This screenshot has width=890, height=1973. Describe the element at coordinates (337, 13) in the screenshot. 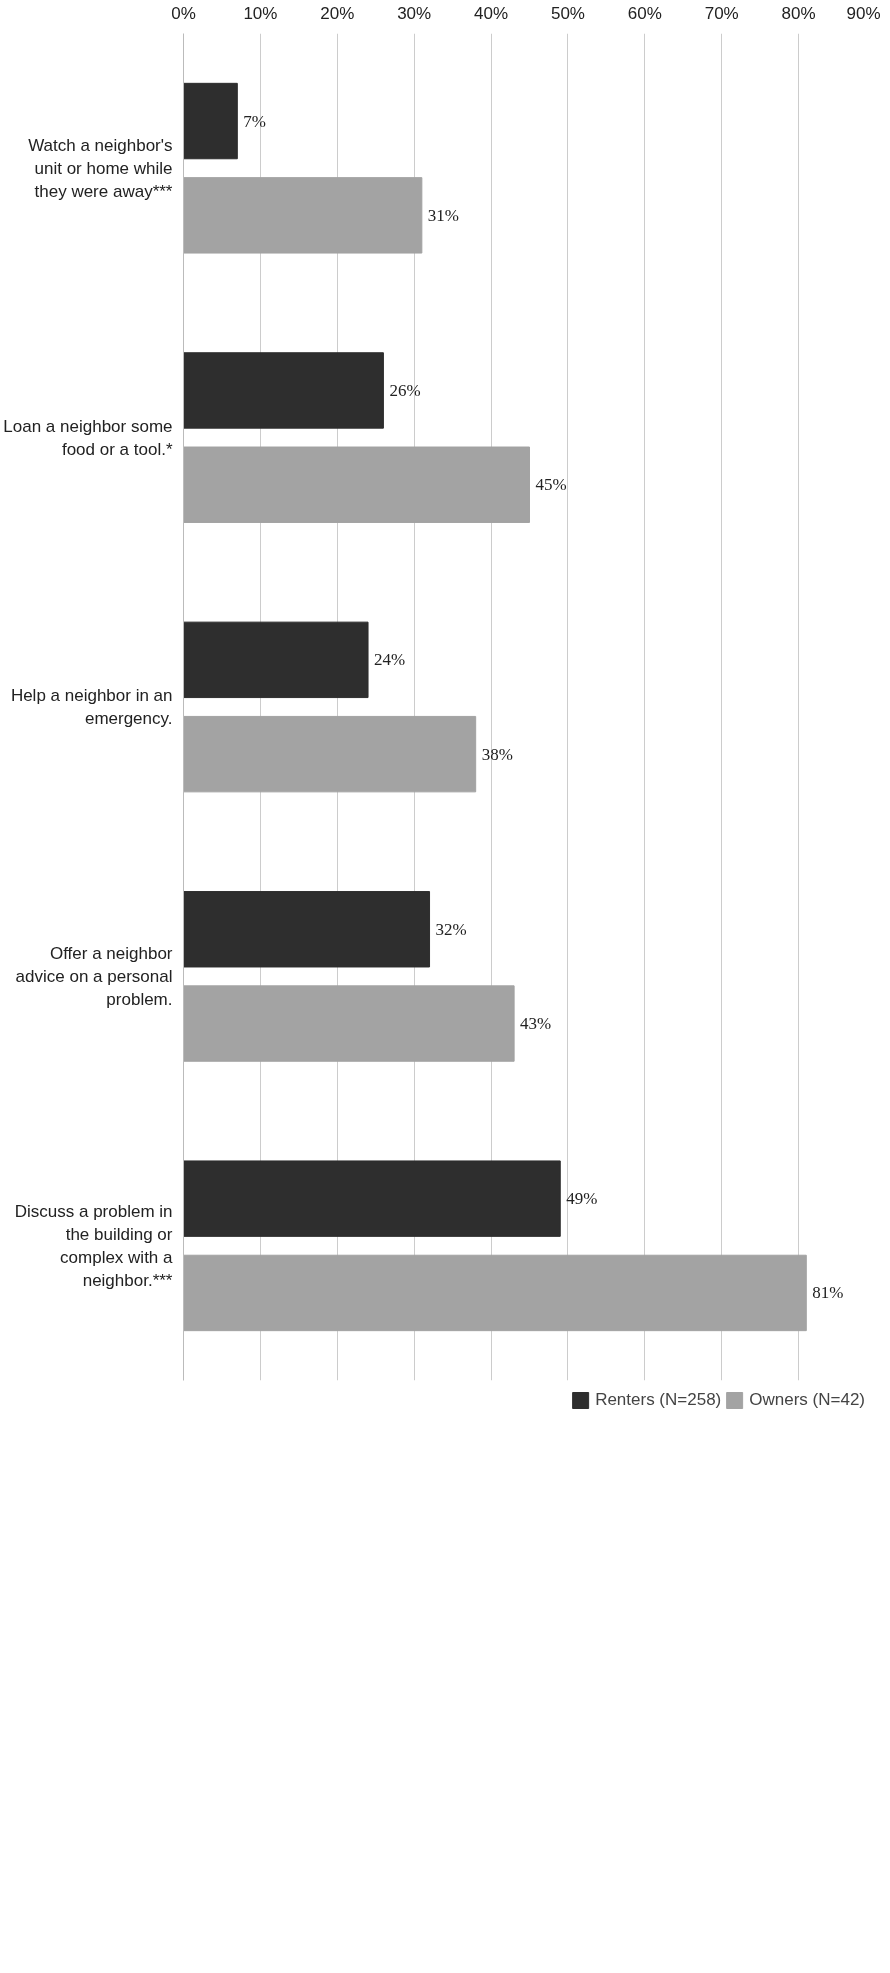

I see `x-tick-label: 20%` at that location.